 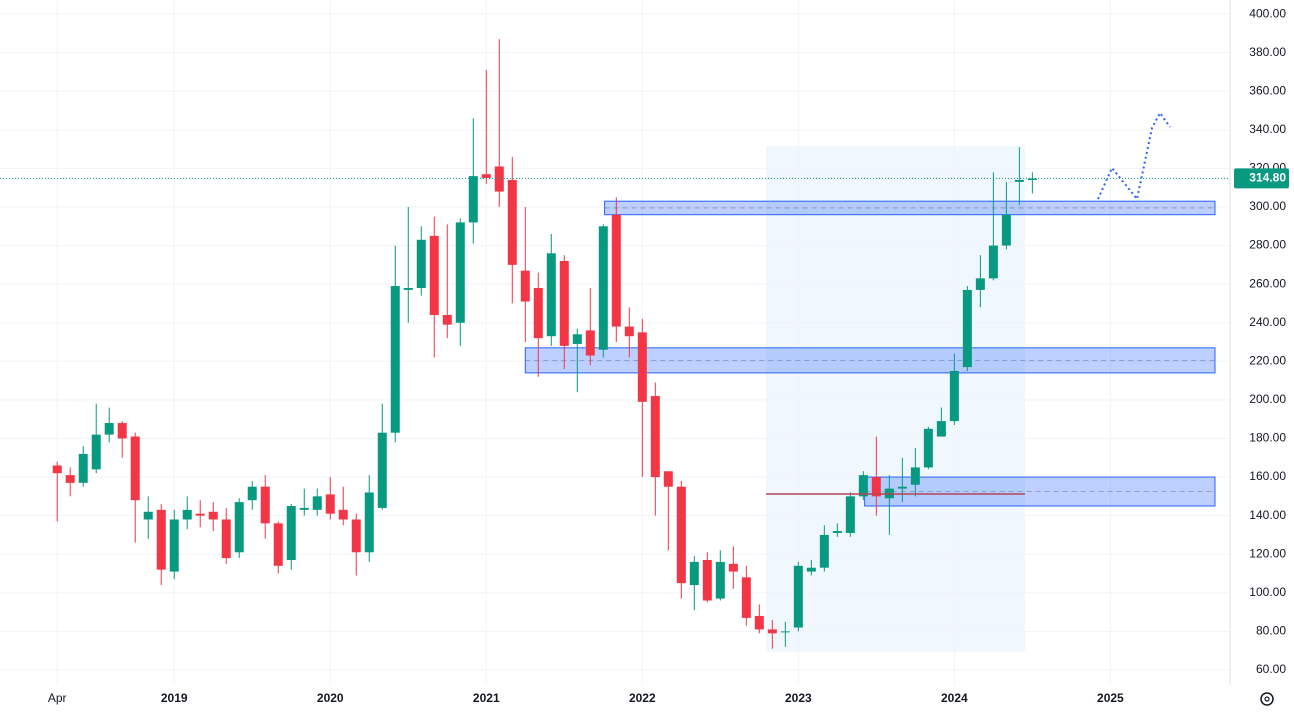 What do you see at coordinates (1267, 178) in the screenshot?
I see `last-price-label: 314.80` at bounding box center [1267, 178].